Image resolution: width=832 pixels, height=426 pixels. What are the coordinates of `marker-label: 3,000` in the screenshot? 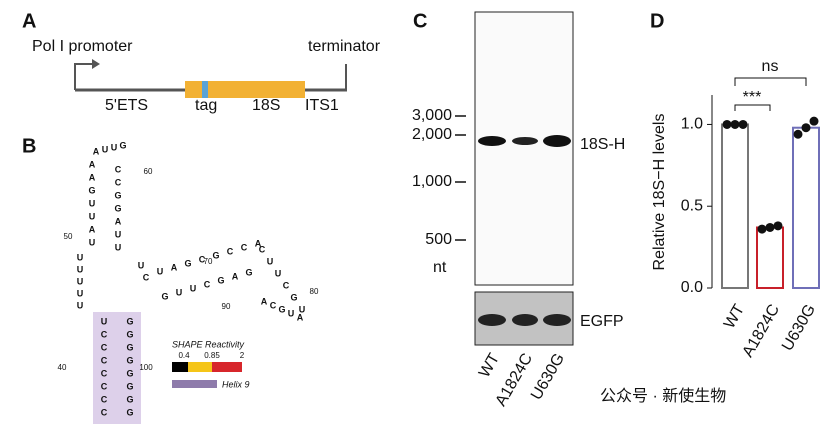 It's located at (432, 115).